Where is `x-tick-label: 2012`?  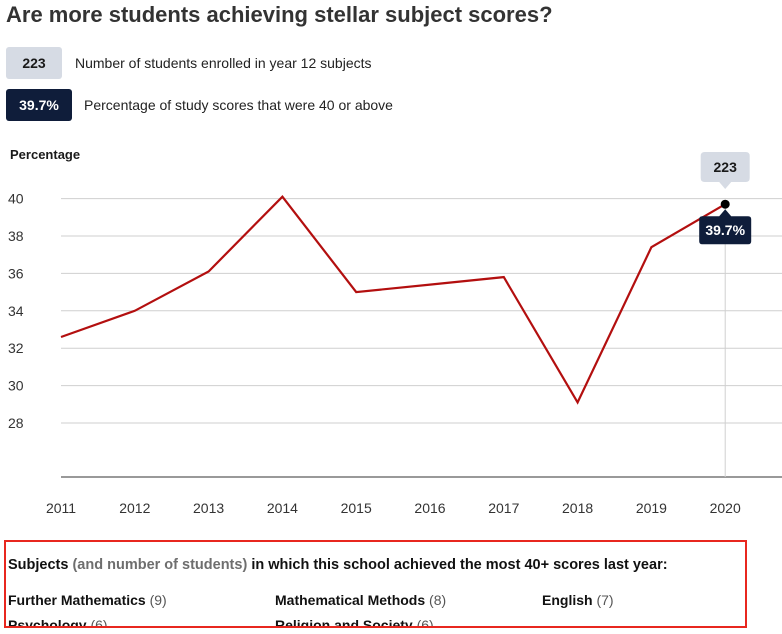
x-tick-label: 2012 is located at coordinates (134, 508).